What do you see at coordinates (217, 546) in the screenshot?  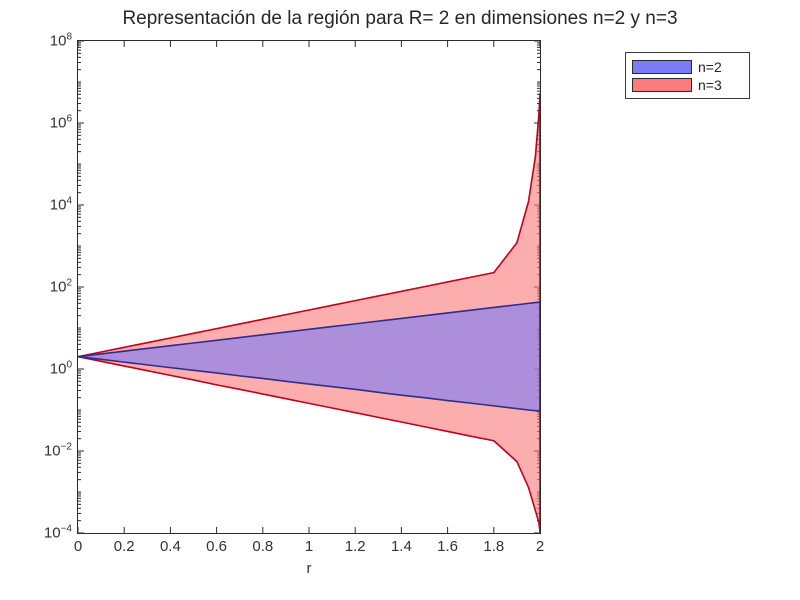 I see `x-tick-label: 0.6` at bounding box center [217, 546].